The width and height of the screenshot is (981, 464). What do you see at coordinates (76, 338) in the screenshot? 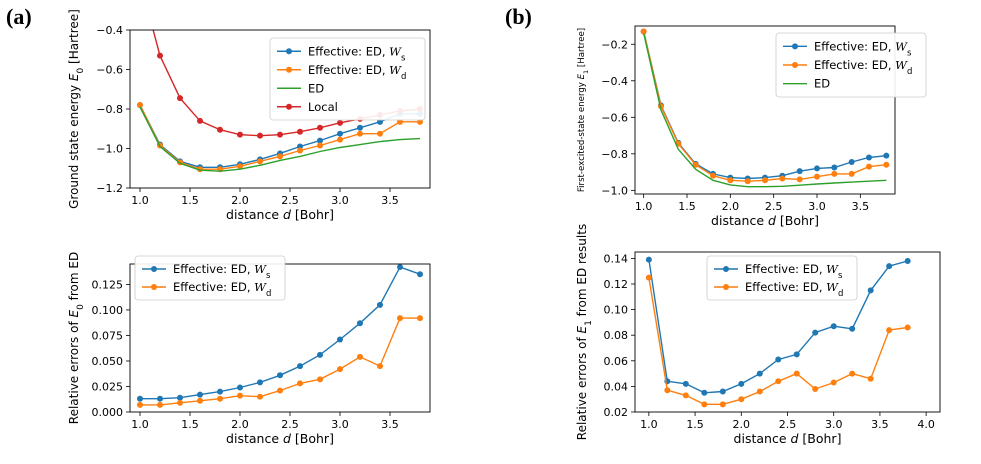
I see `y-axis-label: Relative errors of E0 from ED` at bounding box center [76, 338].